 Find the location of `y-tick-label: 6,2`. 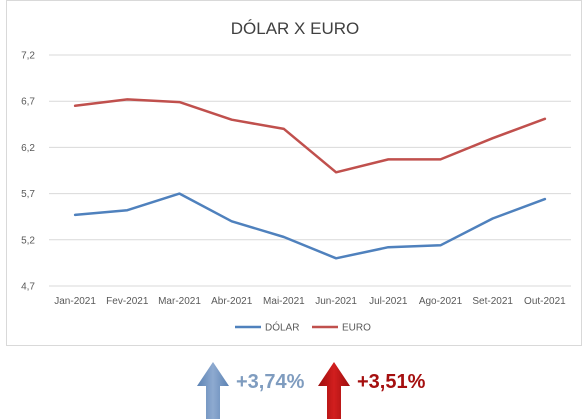

y-tick-label: 6,2 is located at coordinates (28, 148).